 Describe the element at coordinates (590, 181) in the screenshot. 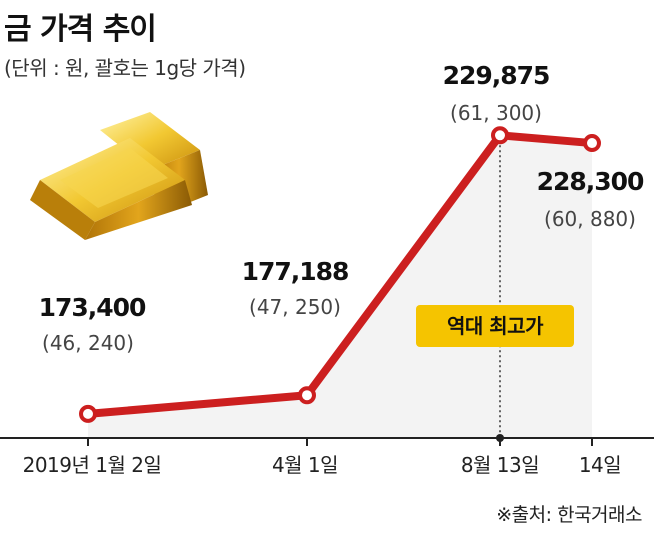

I see `value-label: 228,300` at that location.